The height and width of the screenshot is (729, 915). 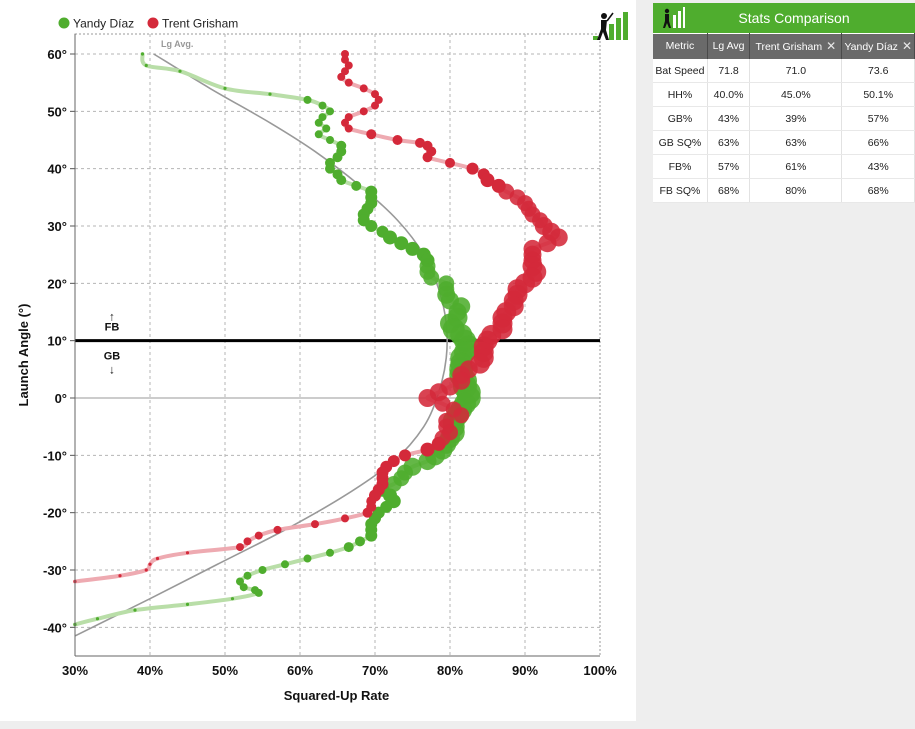 I want to click on panel-title: Stats Comparison, so click(x=794, y=18).